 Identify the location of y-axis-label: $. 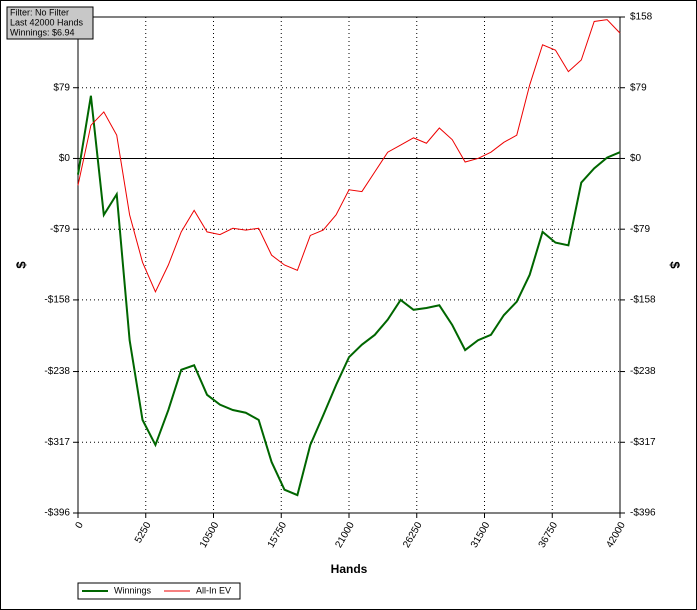
(20, 265).